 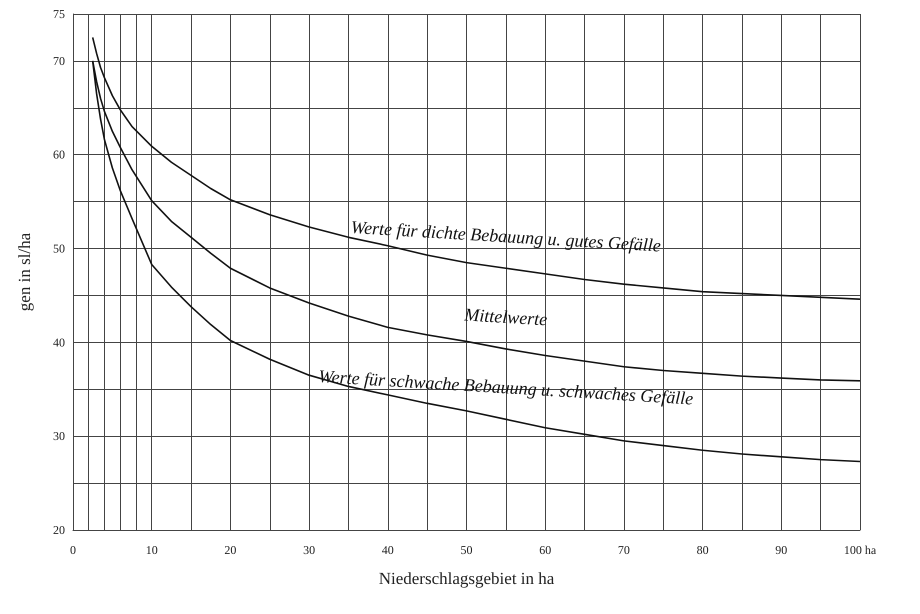 What do you see at coordinates (505, 317) in the screenshot?
I see `annotation: Mittelwerte` at bounding box center [505, 317].